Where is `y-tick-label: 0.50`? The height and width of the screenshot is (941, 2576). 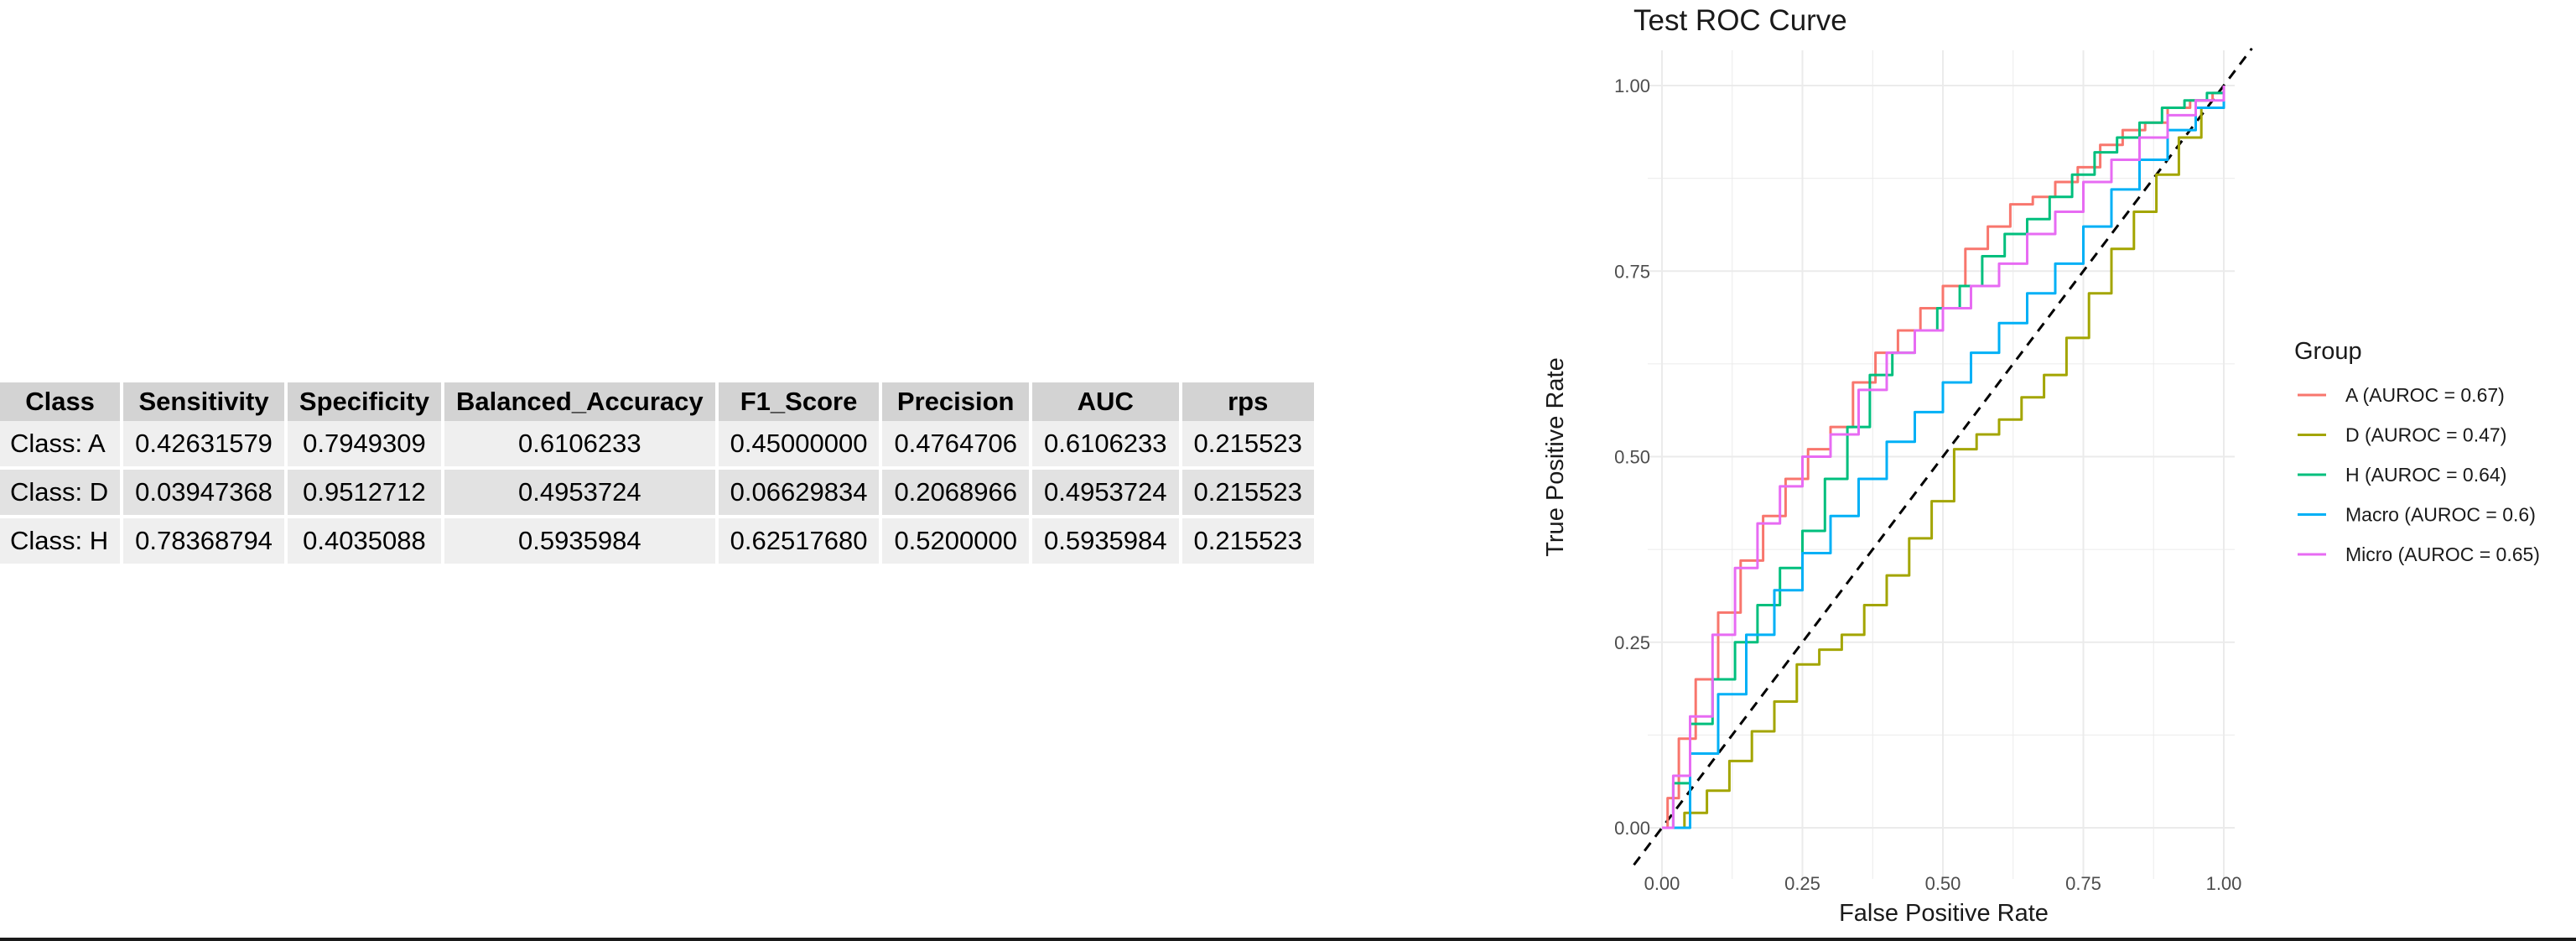 y-tick-label: 0.50 is located at coordinates (1632, 457).